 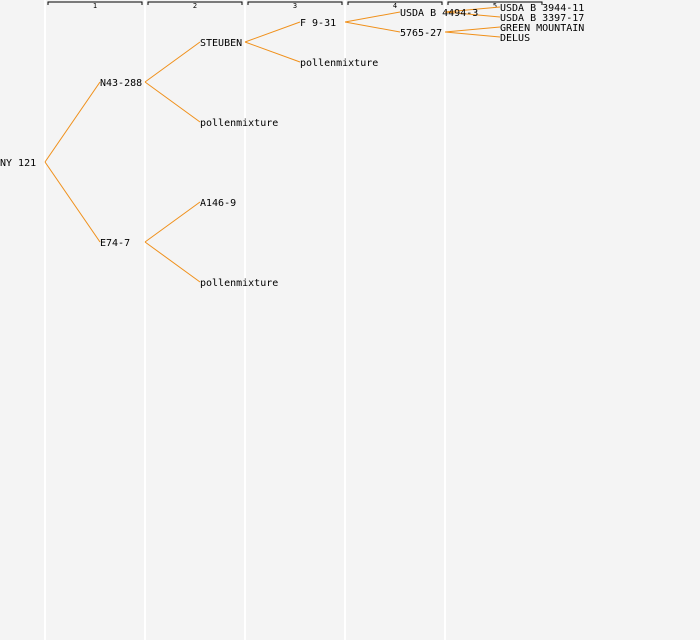 What do you see at coordinates (295, 6) in the screenshot?
I see `generation-number: 3` at bounding box center [295, 6].